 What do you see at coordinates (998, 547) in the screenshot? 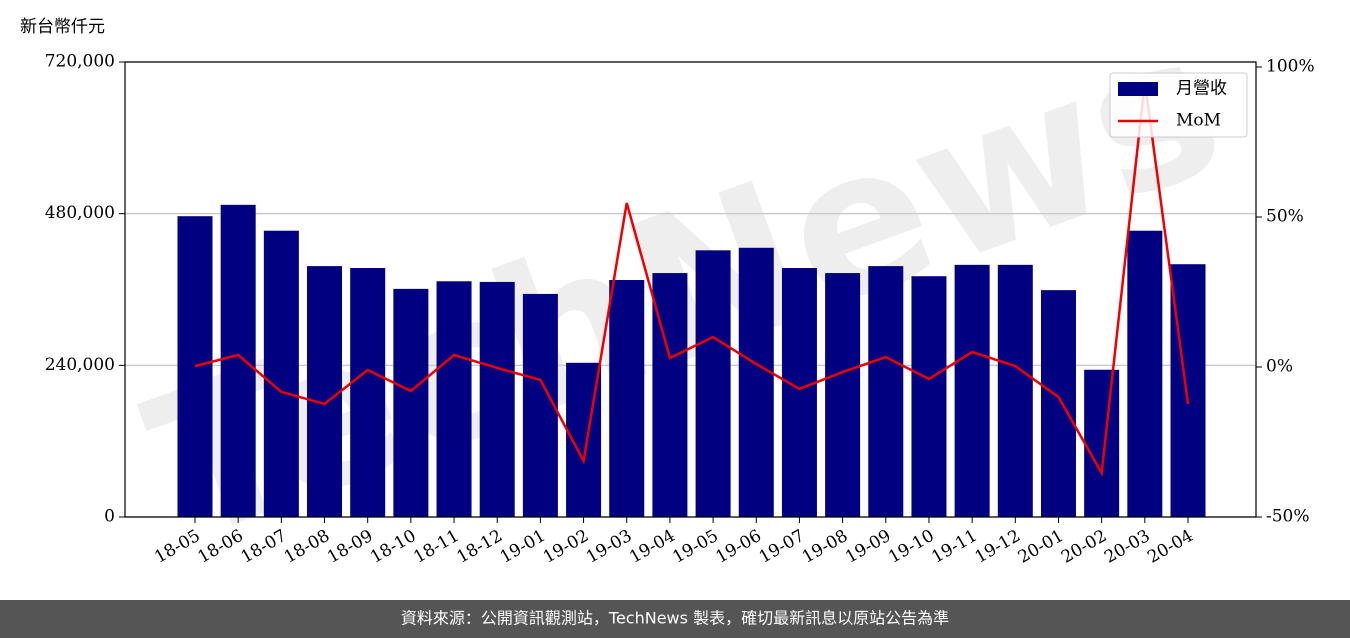
I see `x-tick-label: 19-12` at bounding box center [998, 547].